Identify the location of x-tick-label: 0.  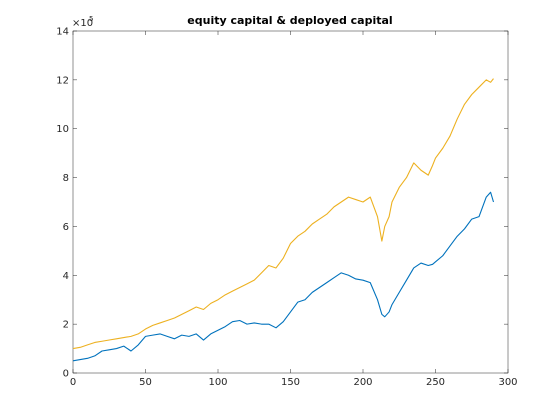
(73, 382).